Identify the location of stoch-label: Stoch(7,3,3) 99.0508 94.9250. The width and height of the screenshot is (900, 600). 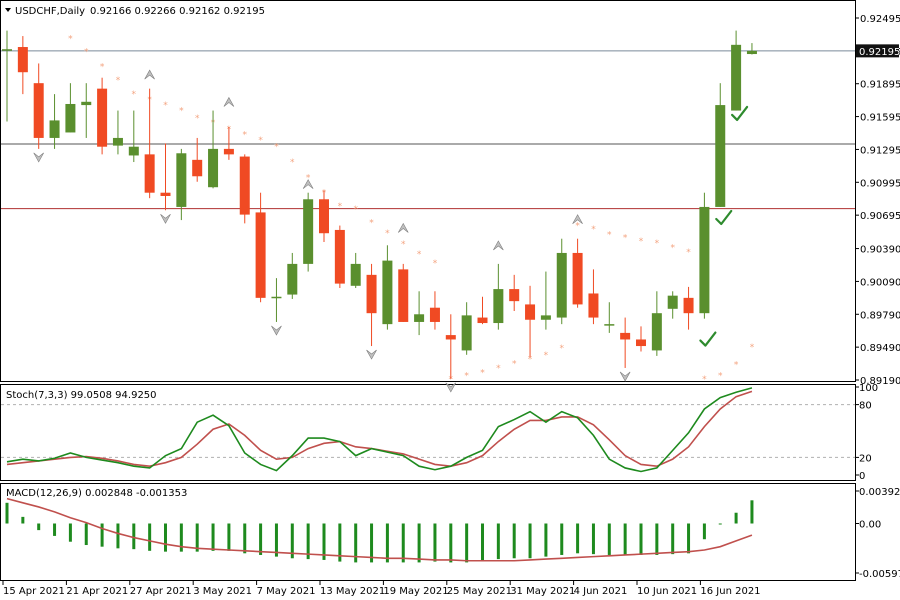
(81, 395).